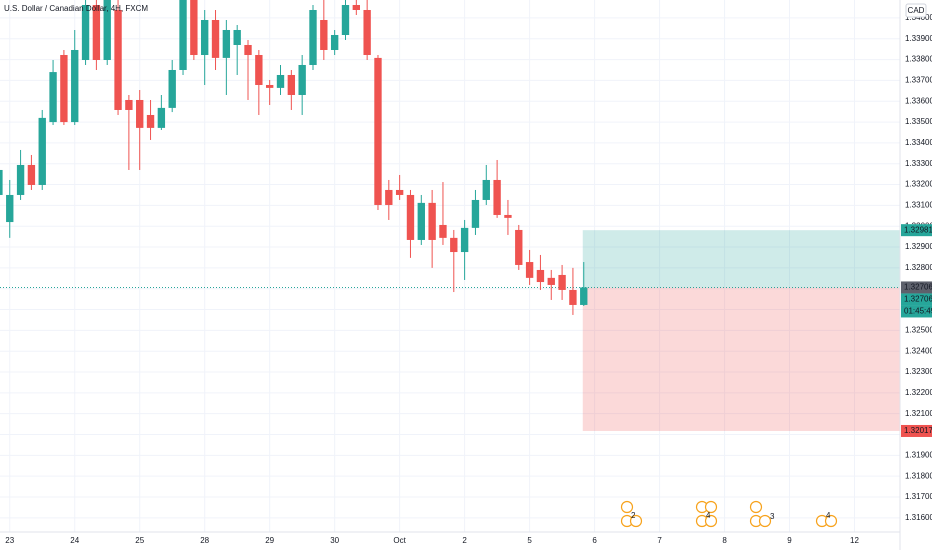 The height and width of the screenshot is (550, 932). What do you see at coordinates (918, 371) in the screenshot?
I see `y-tick-label: 1.32300` at bounding box center [918, 371].